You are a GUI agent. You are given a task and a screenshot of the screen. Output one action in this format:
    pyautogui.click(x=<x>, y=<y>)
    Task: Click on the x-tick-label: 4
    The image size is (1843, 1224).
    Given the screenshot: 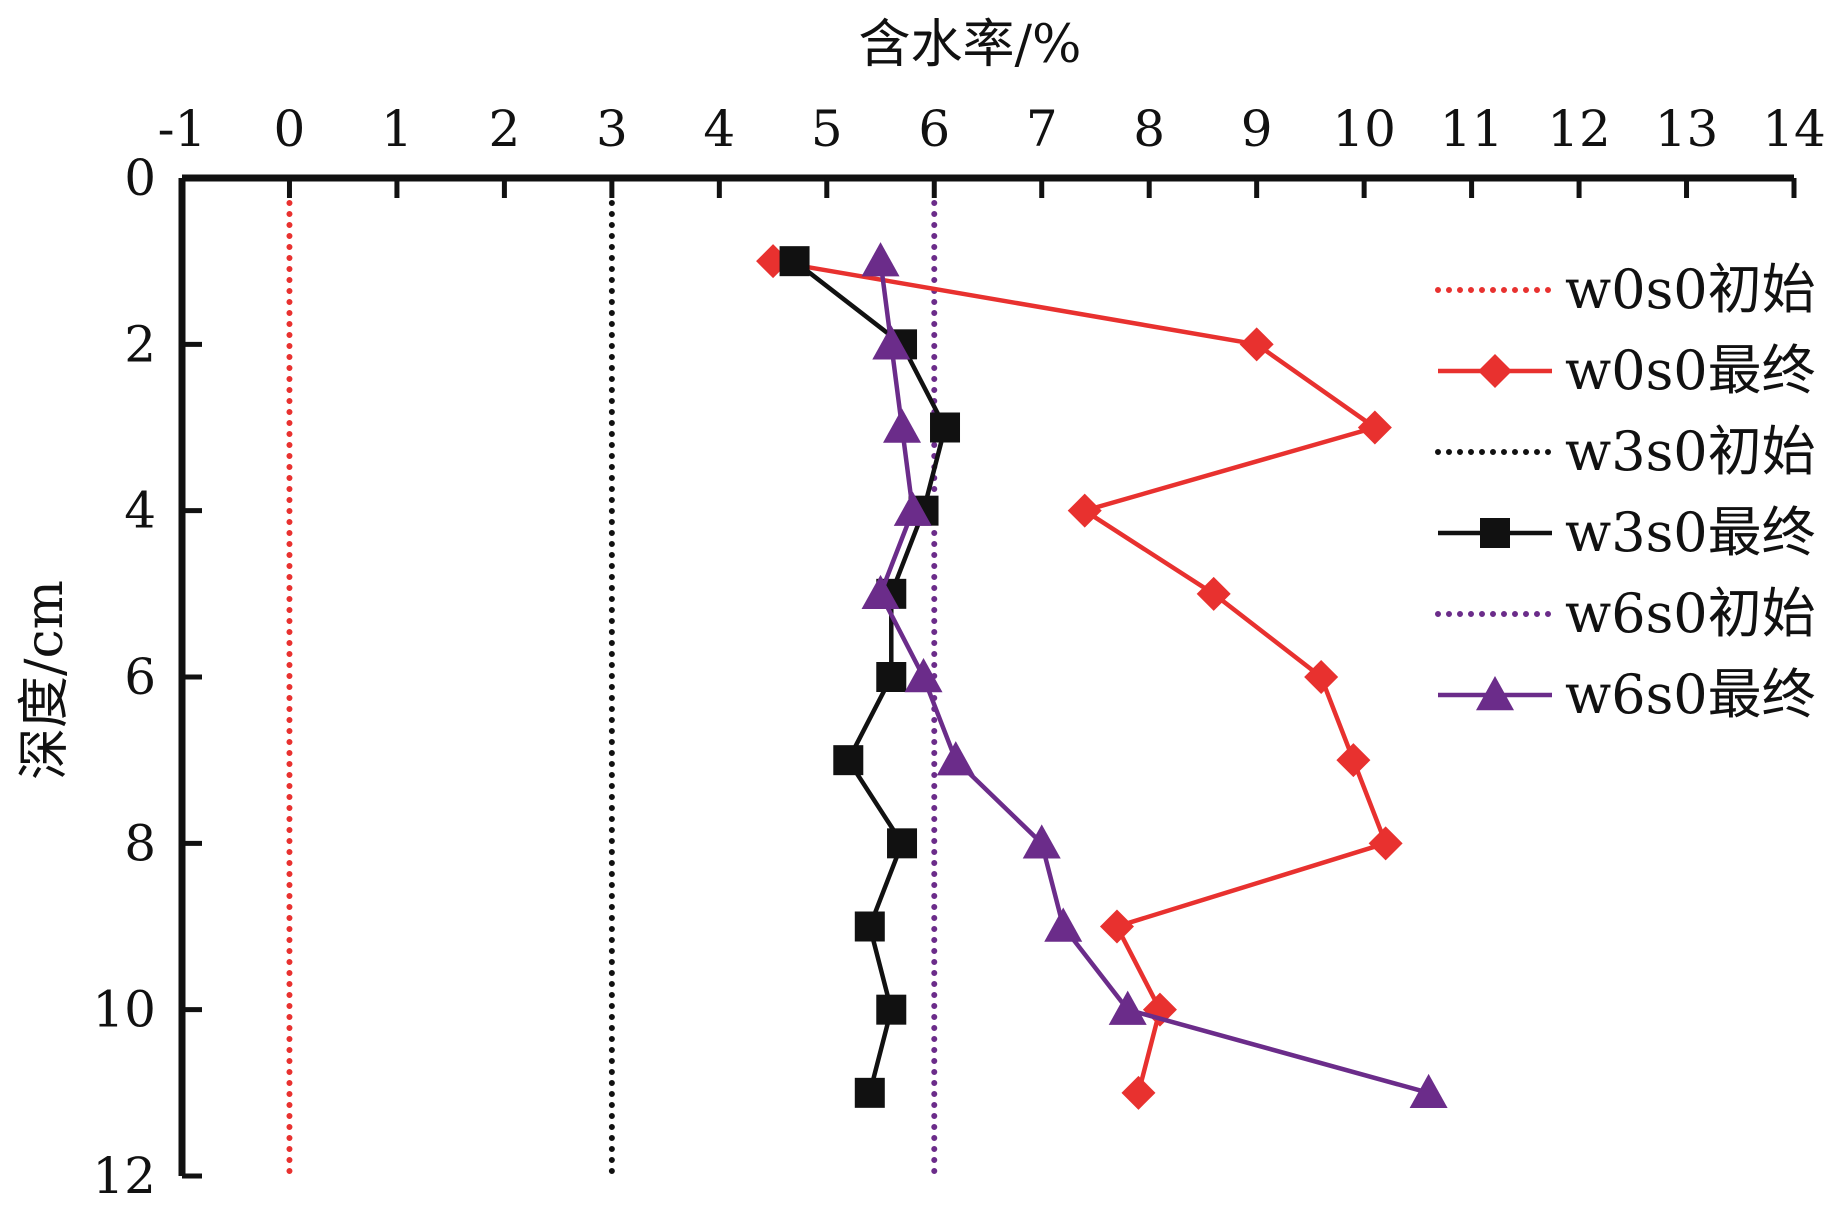 What is the action you would take?
    pyautogui.click(x=719, y=129)
    